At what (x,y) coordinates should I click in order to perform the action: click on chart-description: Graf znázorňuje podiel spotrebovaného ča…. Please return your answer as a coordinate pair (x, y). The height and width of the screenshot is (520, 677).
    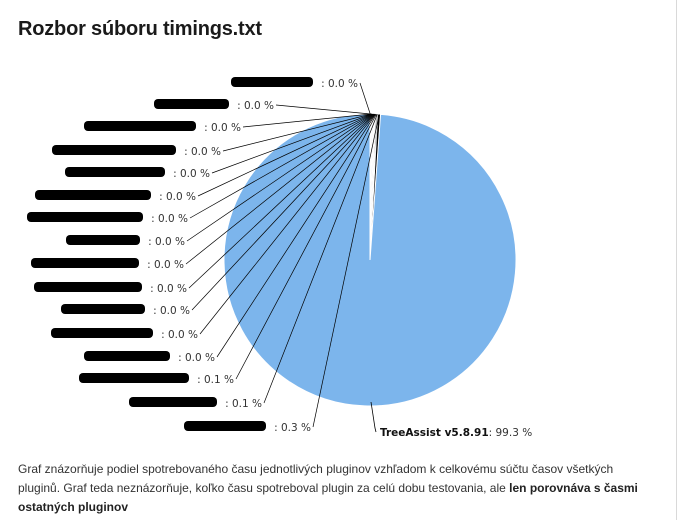
    Looking at the image, I should click on (338, 488).